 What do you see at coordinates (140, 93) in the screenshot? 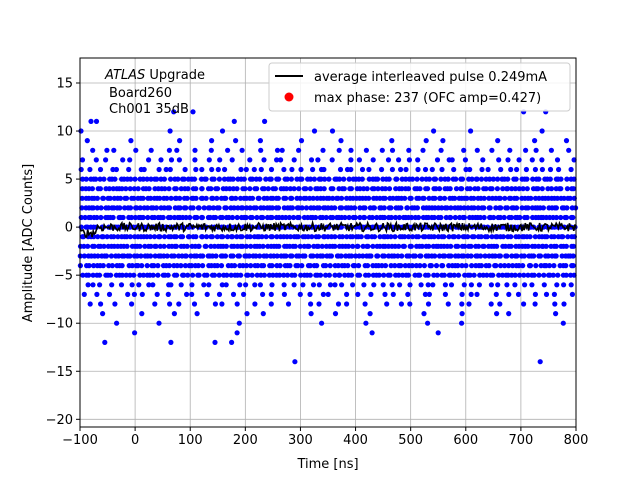
I see `board-text: Board260` at bounding box center [140, 93].